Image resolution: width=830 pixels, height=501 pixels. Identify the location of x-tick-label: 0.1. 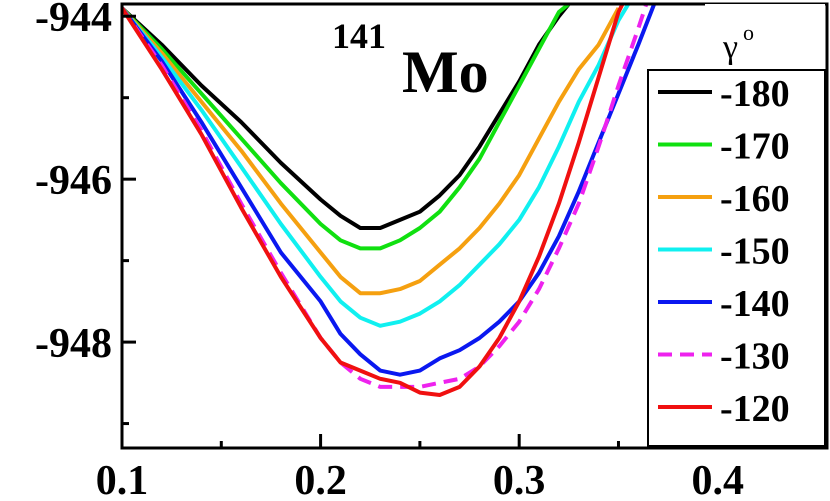
(122, 479).